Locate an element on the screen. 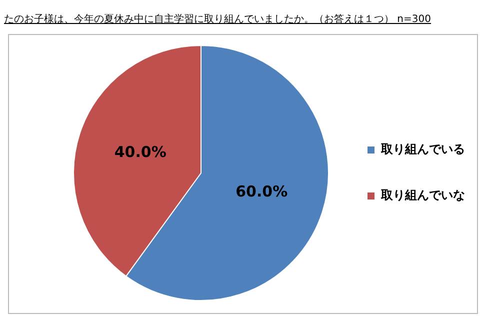  chart-title: たのお子様は、今年の夏休み中に自主学習に取り組んでいましたか。（お答えは１つ） n=300 is located at coordinates (217, 19).